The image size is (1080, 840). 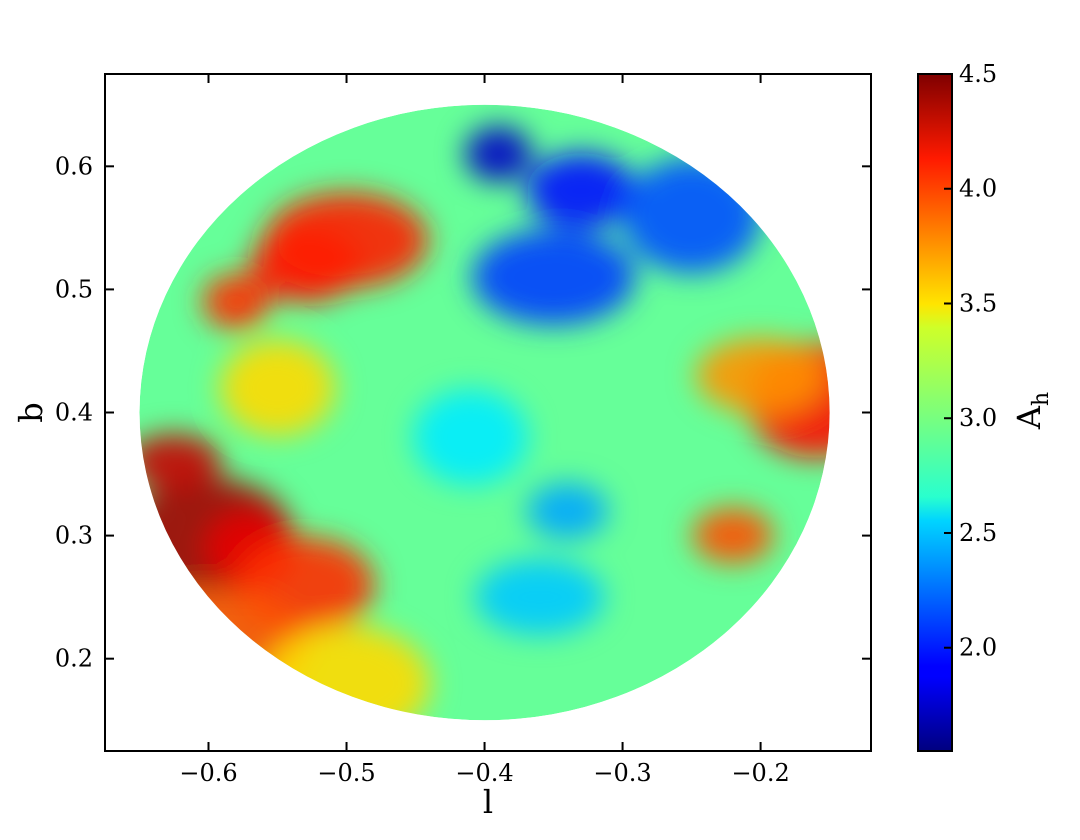 I want to click on colorbar-tick-label: 2.0, so click(x=978, y=648).